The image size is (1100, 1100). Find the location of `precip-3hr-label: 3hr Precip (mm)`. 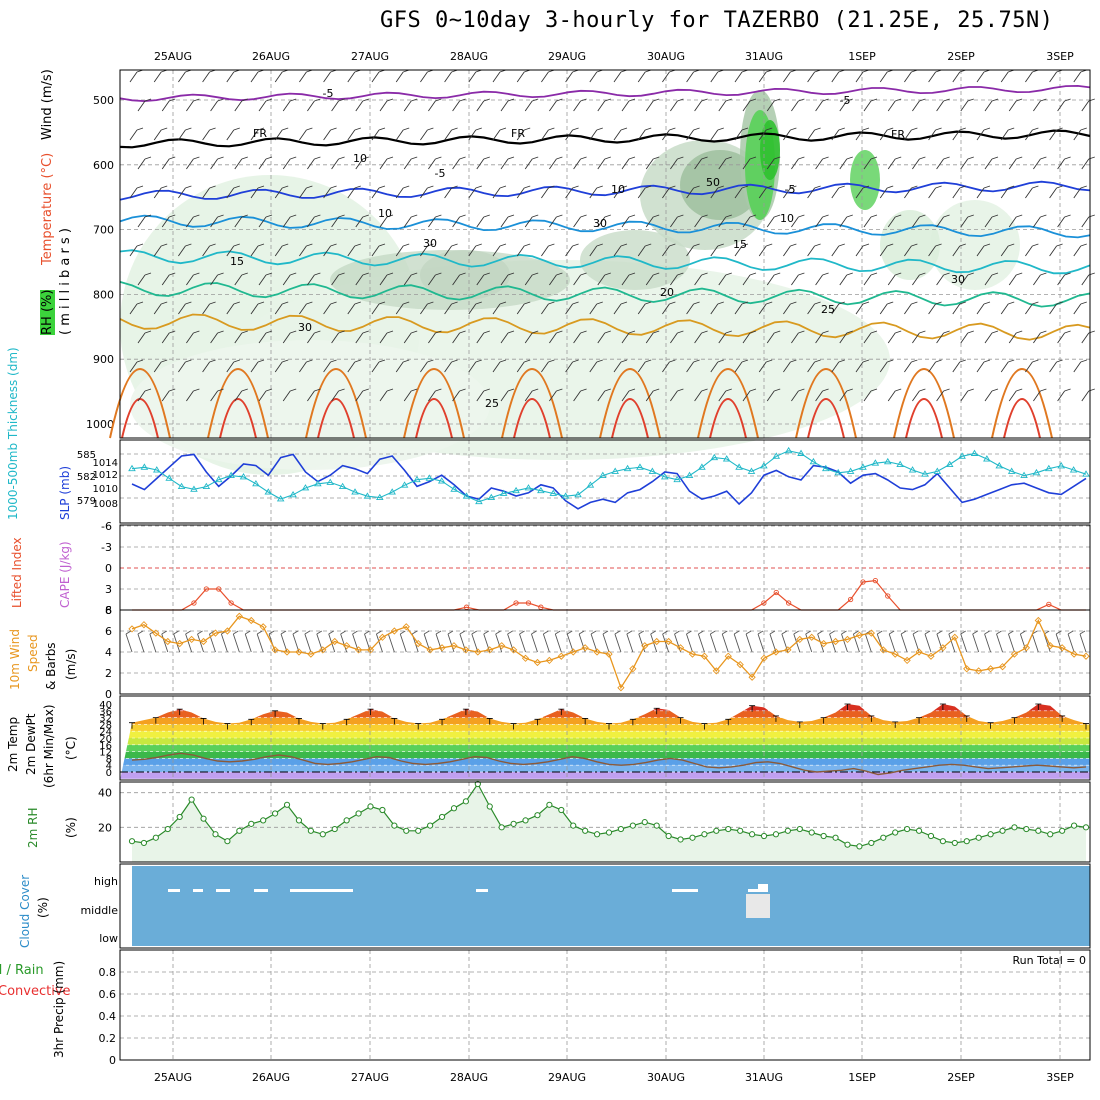

precip-3hr-label: 3hr Precip (mm) is located at coordinates (59, 1009).